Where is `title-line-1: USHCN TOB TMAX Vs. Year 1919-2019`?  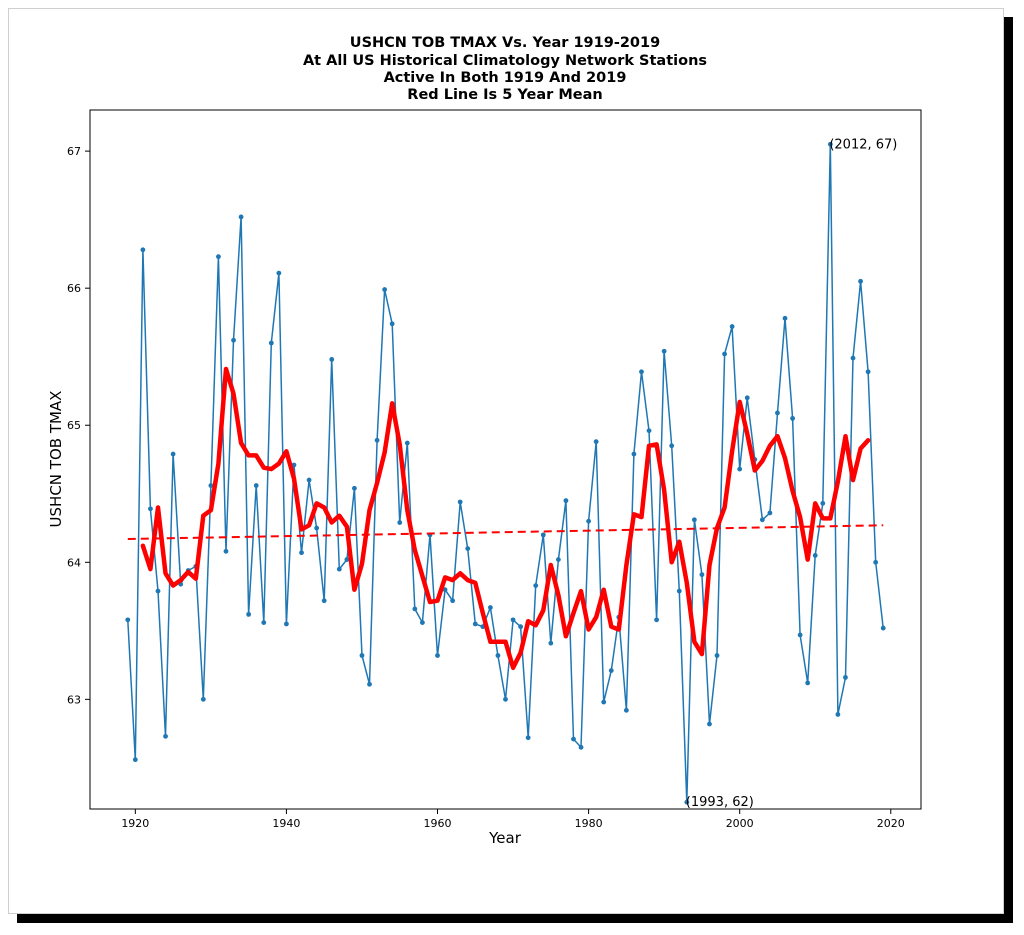 title-line-1: USHCN TOB TMAX Vs. Year 1919-2019 is located at coordinates (505, 43).